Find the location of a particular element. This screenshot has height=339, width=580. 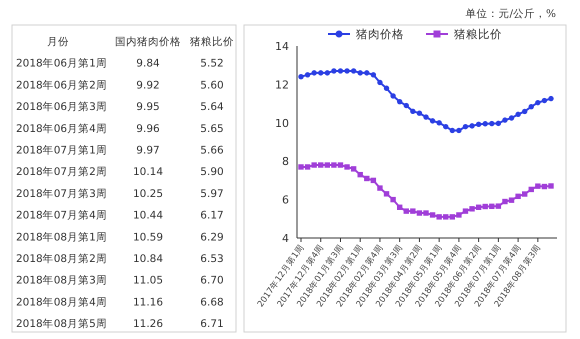

data-label: 6.68 is located at coordinates (212, 302).